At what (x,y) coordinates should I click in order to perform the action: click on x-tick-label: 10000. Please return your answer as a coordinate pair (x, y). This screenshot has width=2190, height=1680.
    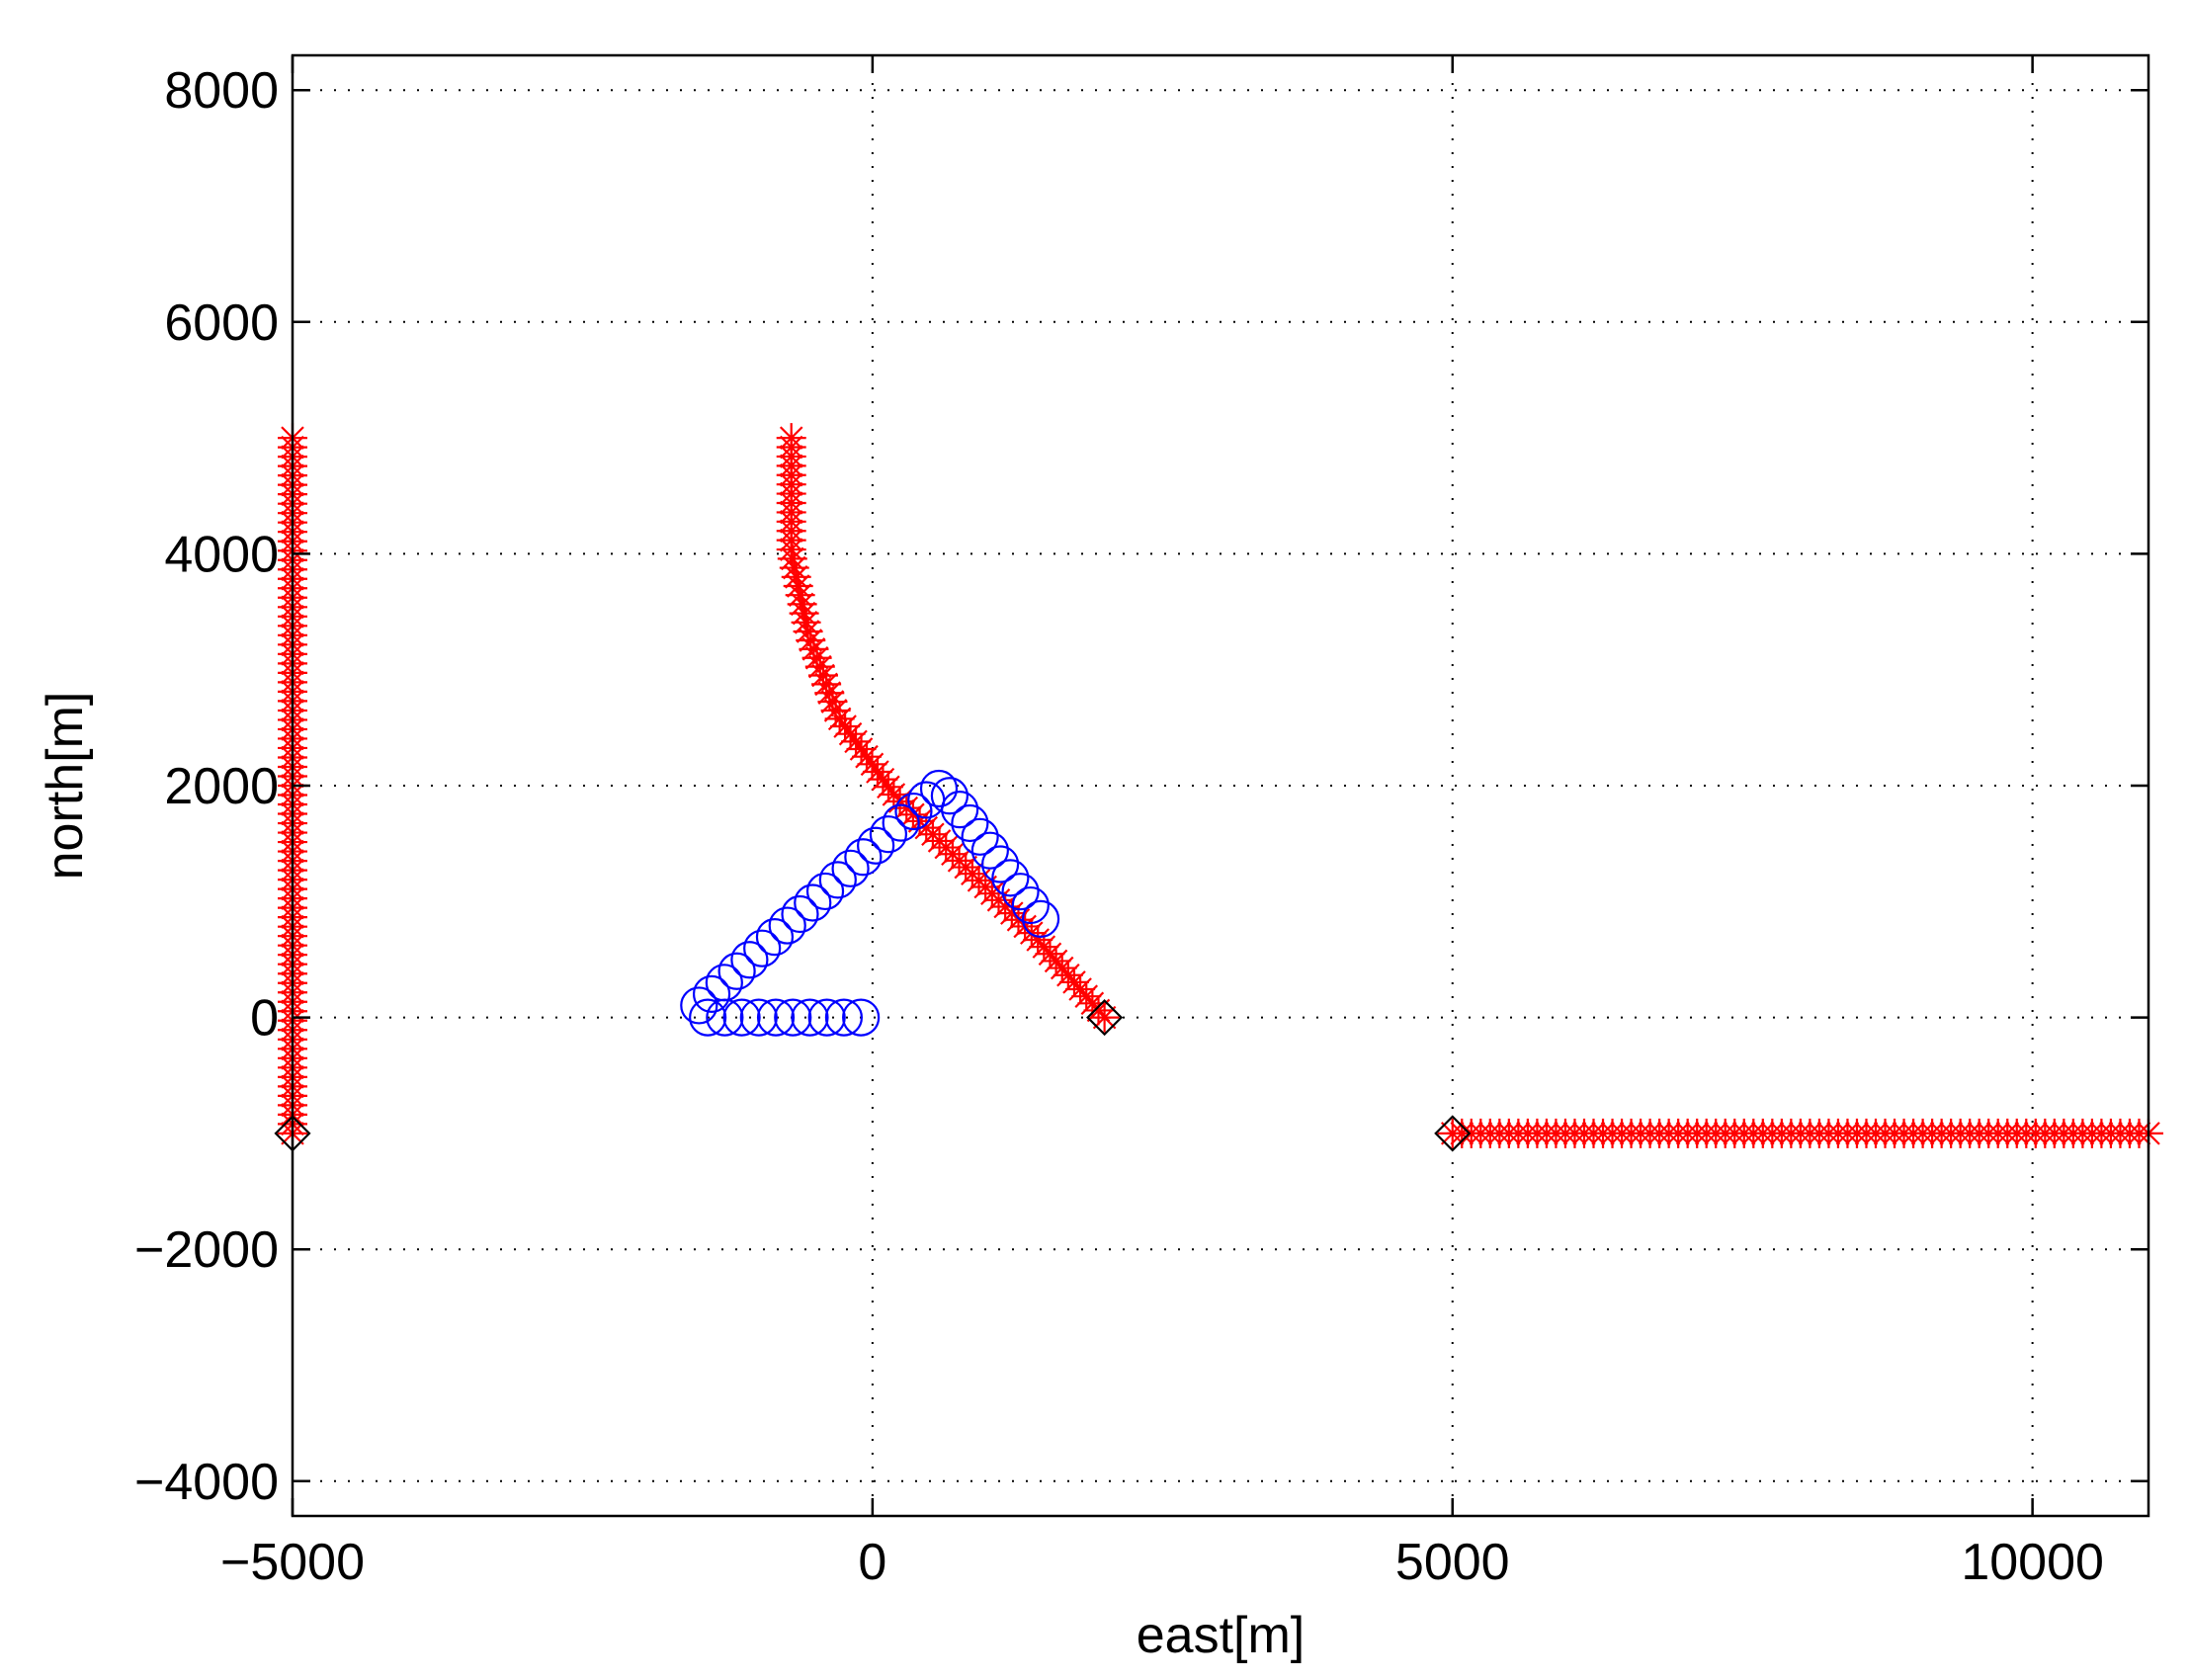
    Looking at the image, I should click on (2032, 1562).